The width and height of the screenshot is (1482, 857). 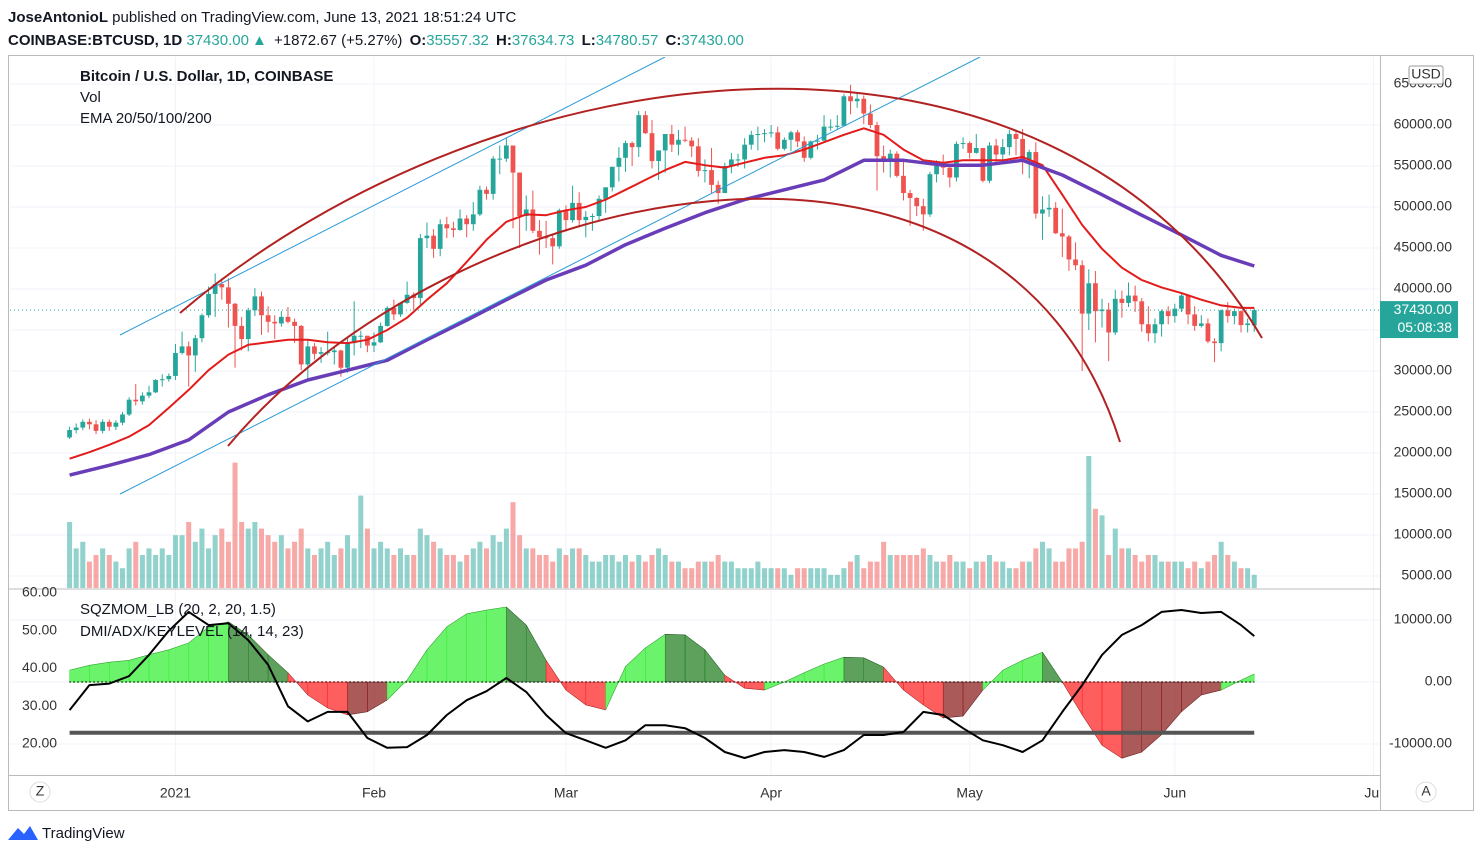 What do you see at coordinates (1423, 165) in the screenshot?
I see `y-tick-label: 55000.00` at bounding box center [1423, 165].